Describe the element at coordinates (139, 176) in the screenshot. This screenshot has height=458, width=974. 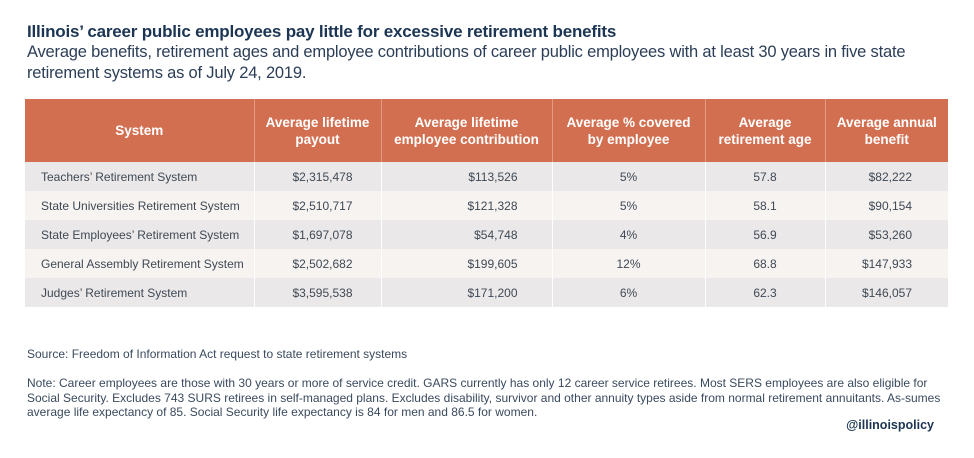
I see `cell-system: Teachers’ Retirement System` at that location.